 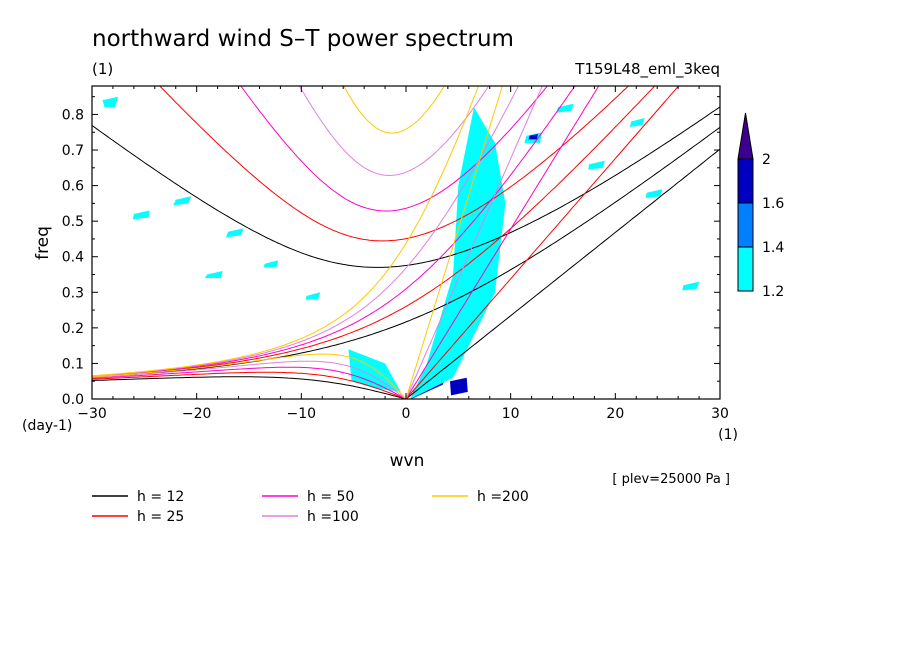 I want to click on legend-label: h = 12, so click(x=160, y=497).